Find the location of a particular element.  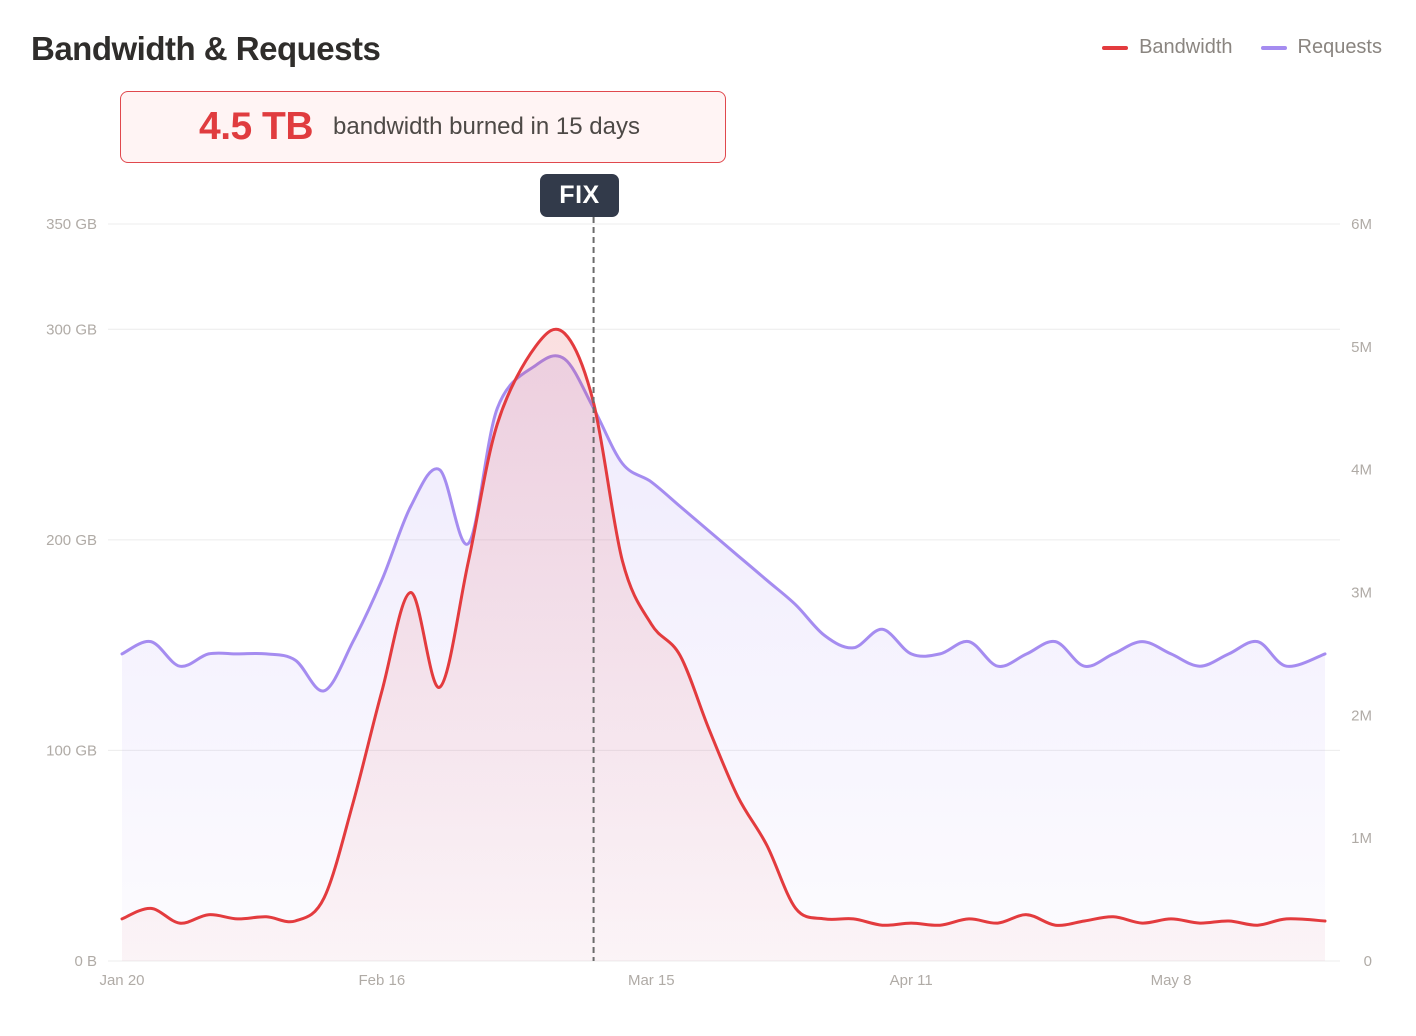

legend-item-requests: Requests is located at coordinates (1321, 47).